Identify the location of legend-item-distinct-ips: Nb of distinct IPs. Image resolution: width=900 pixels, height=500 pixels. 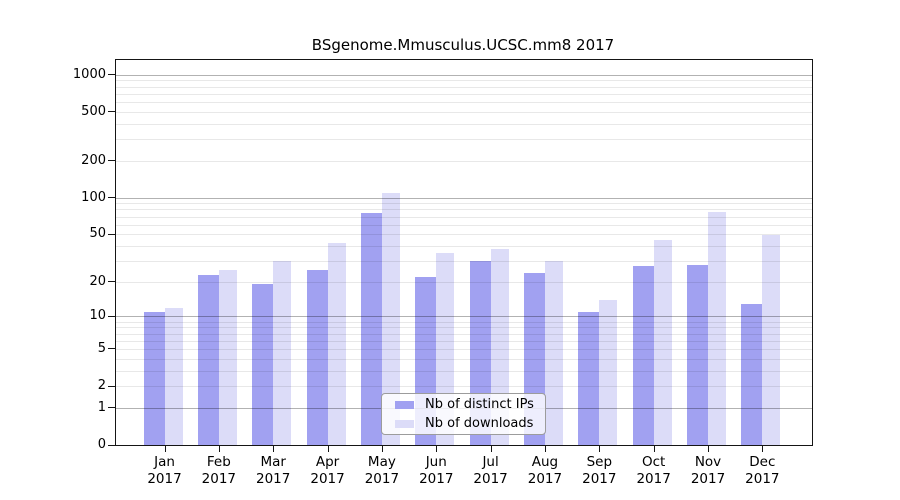
(470, 405).